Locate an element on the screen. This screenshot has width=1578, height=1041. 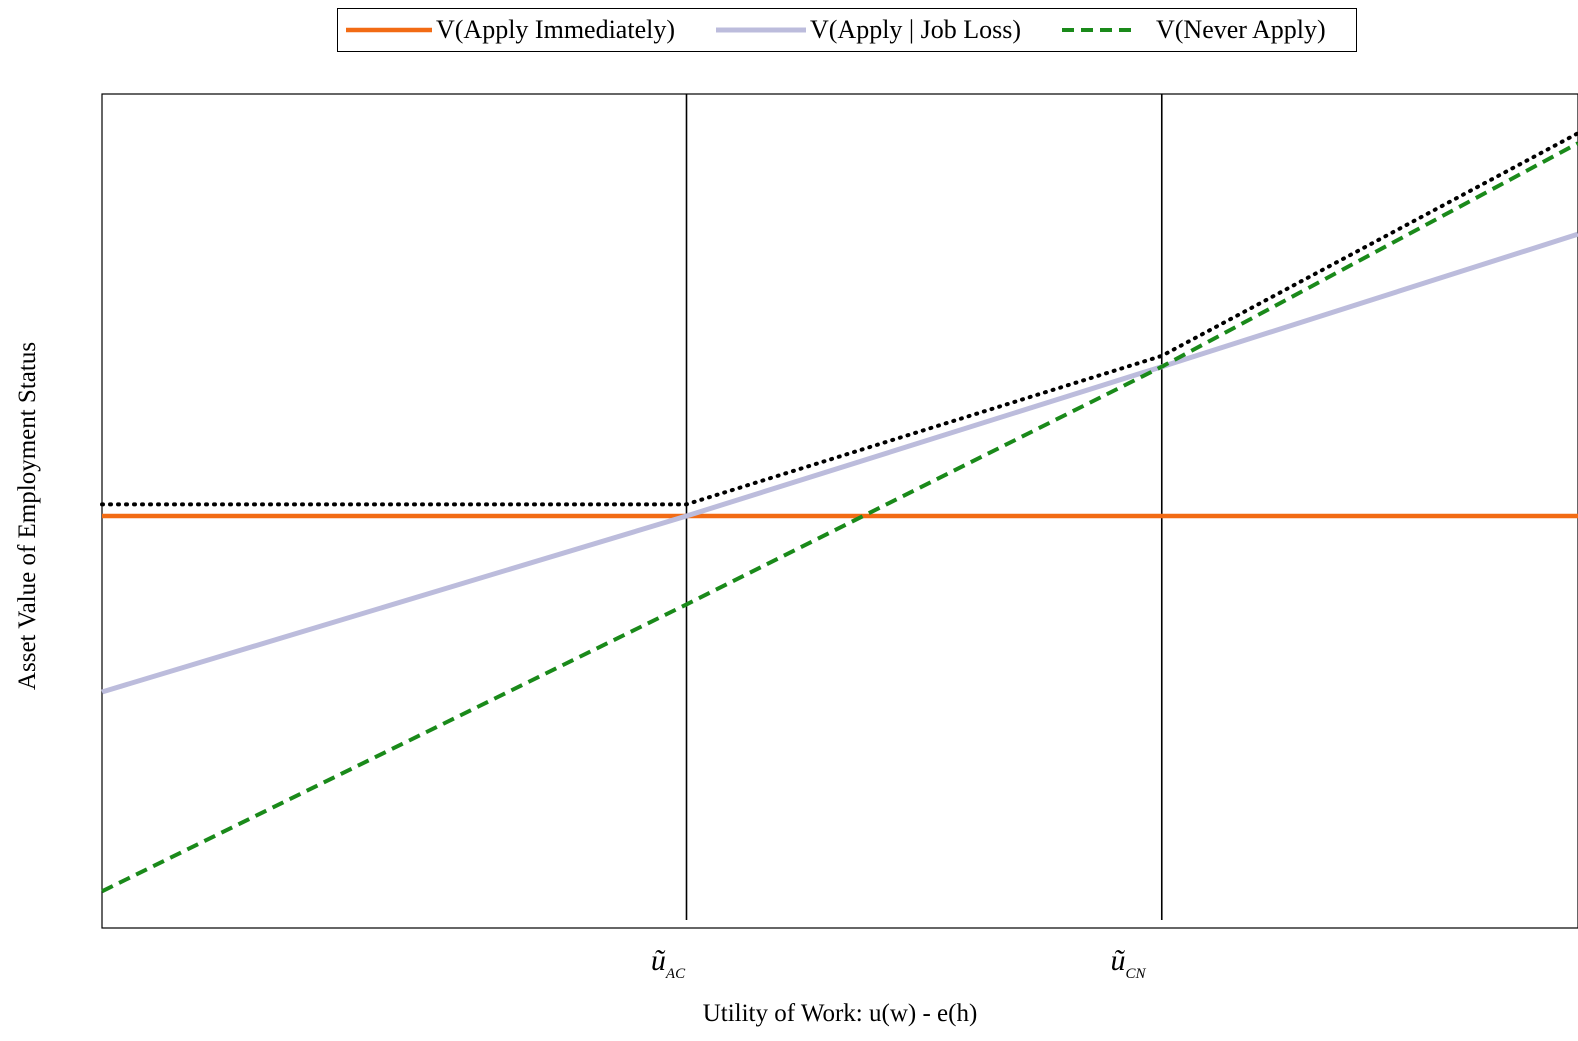
y-axis-label: Asset Value of Employment Status is located at coordinates (27, 516).